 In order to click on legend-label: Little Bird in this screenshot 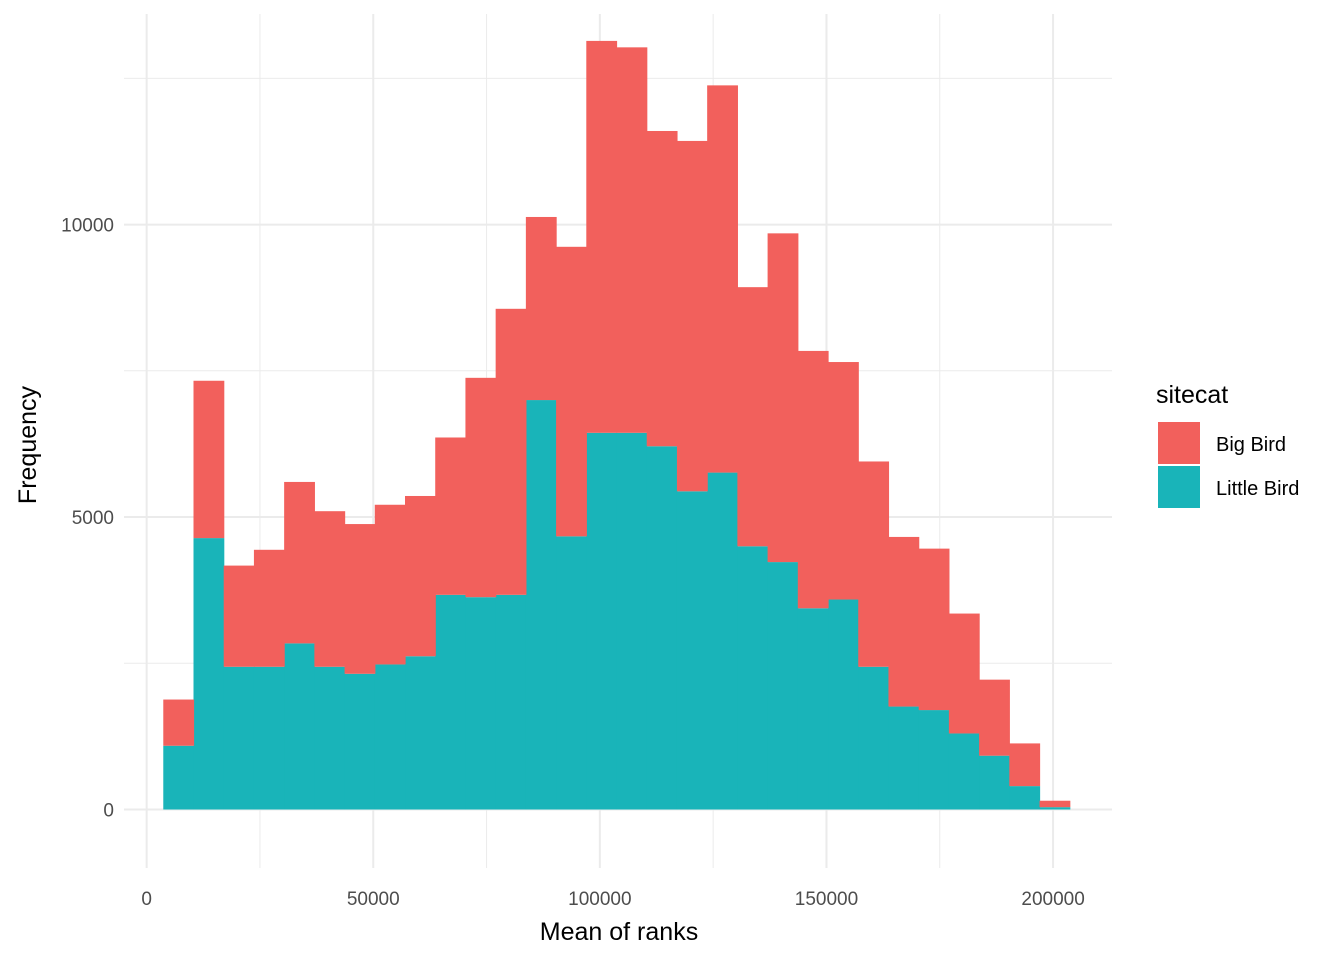, I will do `click(1257, 489)`.